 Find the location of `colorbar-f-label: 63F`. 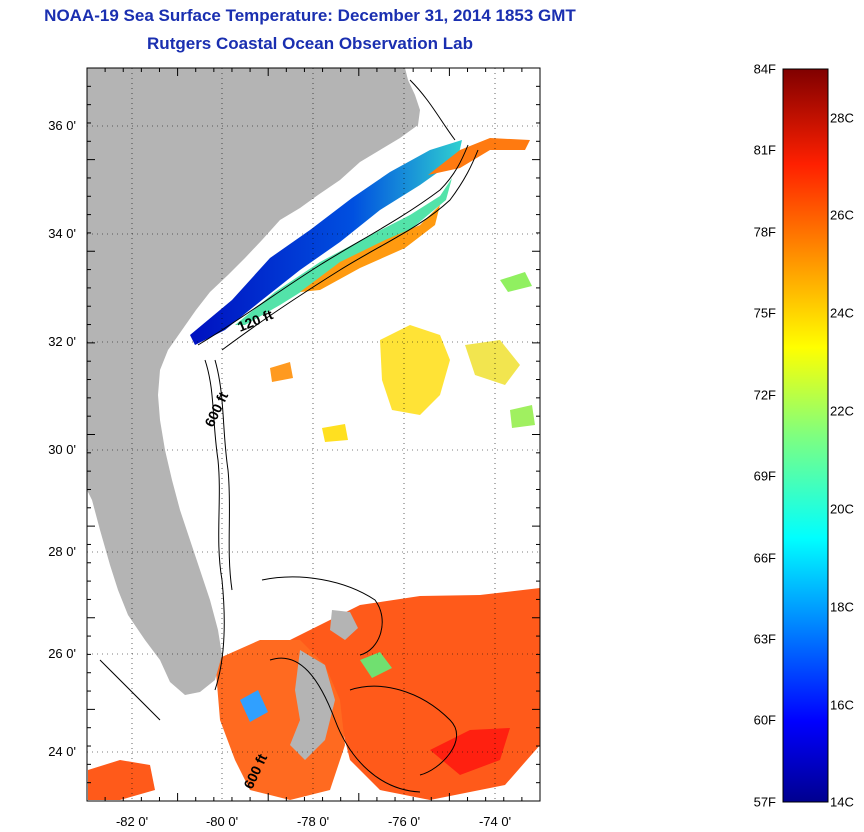

colorbar-f-label: 63F is located at coordinates (764, 639).